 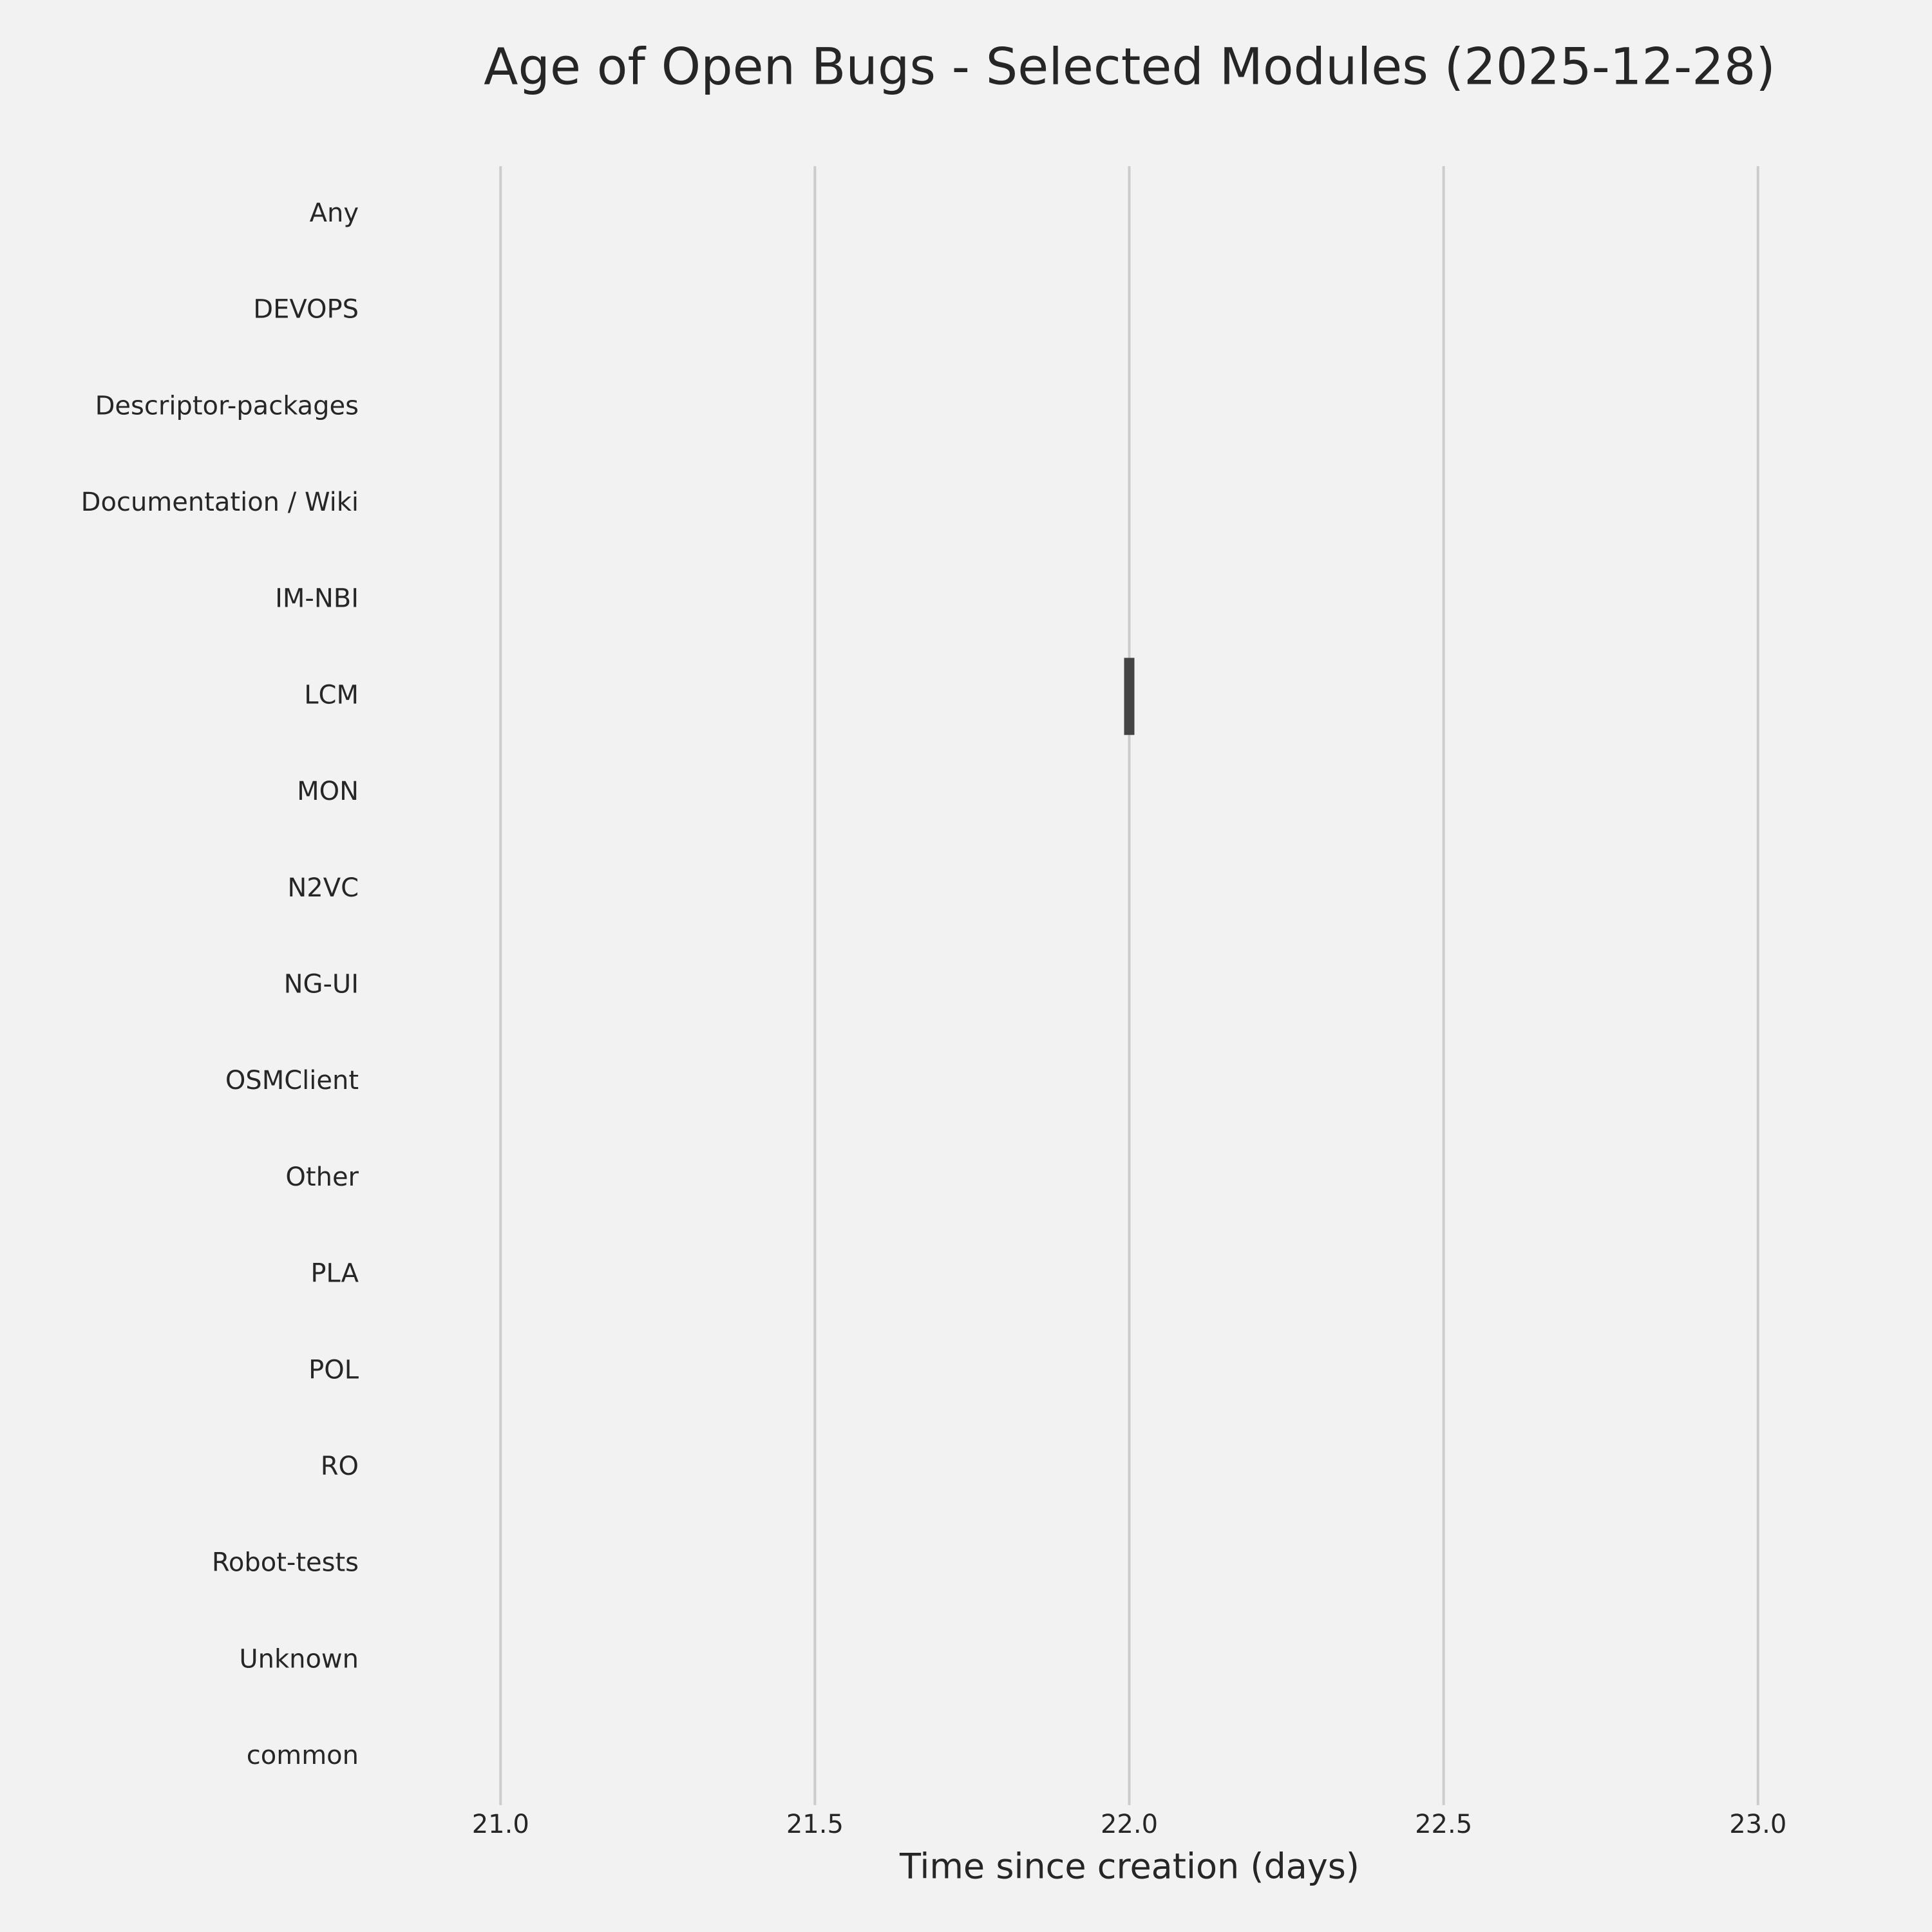 I want to click on y-tick-label: POL, so click(x=334, y=1370).